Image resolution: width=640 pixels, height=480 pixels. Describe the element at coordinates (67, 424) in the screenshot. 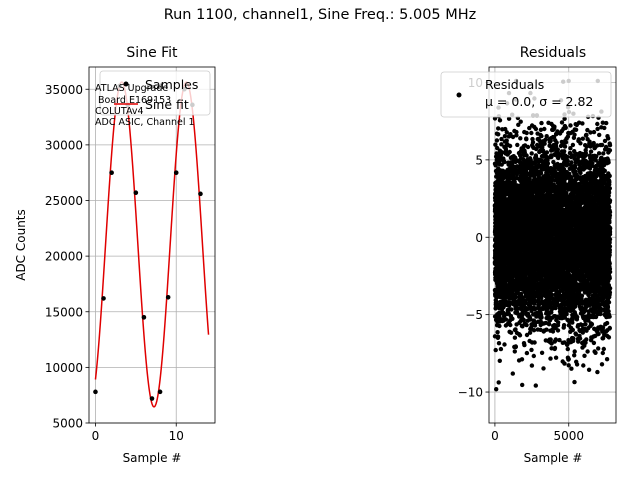

I see `y-tick-label: 5000` at that location.